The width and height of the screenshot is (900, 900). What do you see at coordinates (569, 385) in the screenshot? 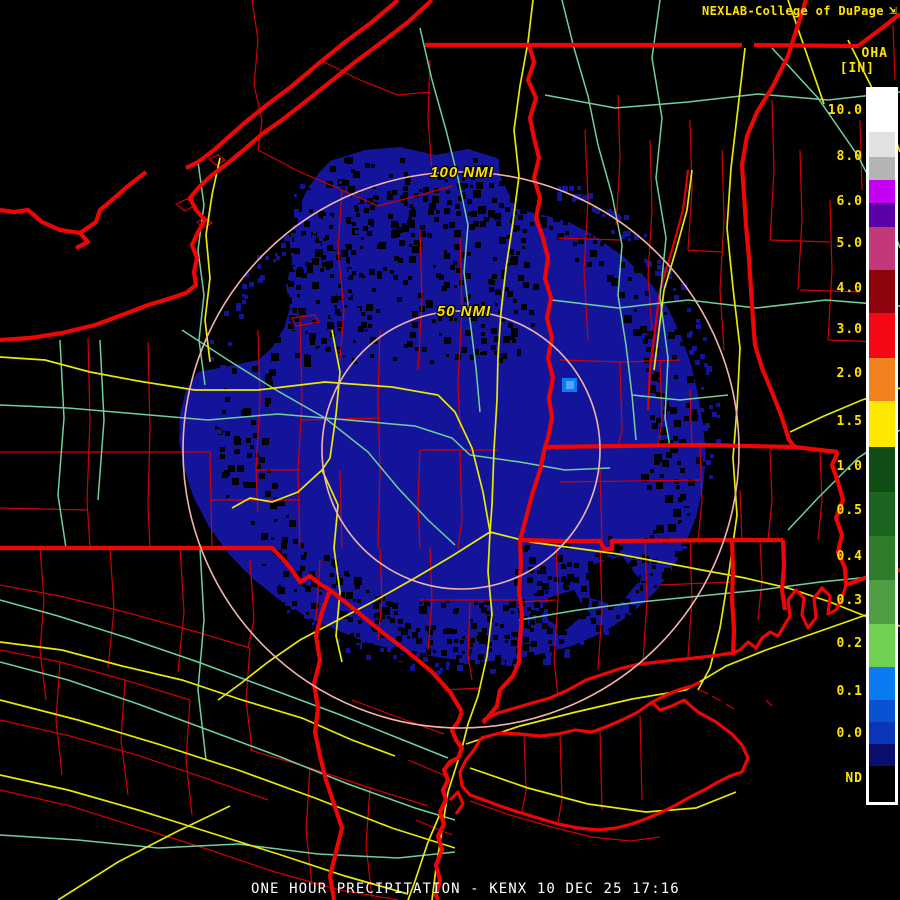
I see `precip-spot-01in` at bounding box center [569, 385].